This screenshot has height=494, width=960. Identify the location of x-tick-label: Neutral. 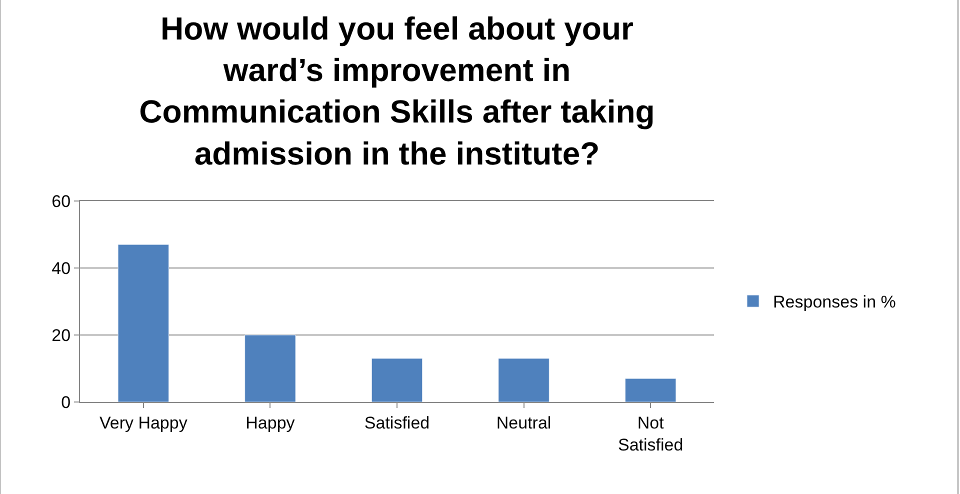
(524, 422).